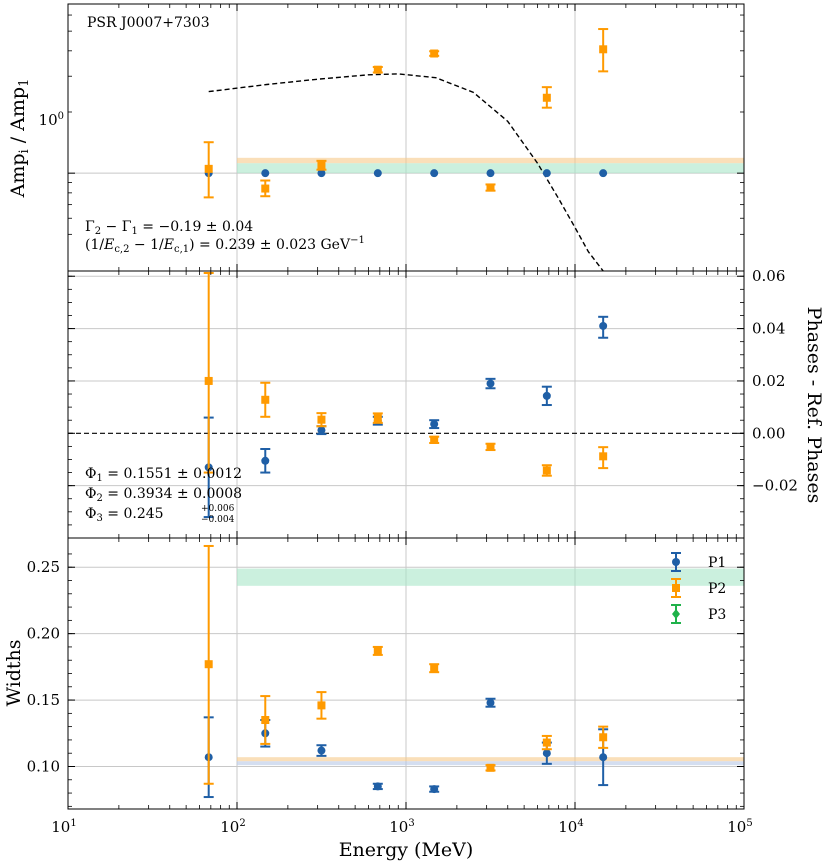  Describe the element at coordinates (717, 615) in the screenshot. I see `legend-p3-label: P3` at that location.